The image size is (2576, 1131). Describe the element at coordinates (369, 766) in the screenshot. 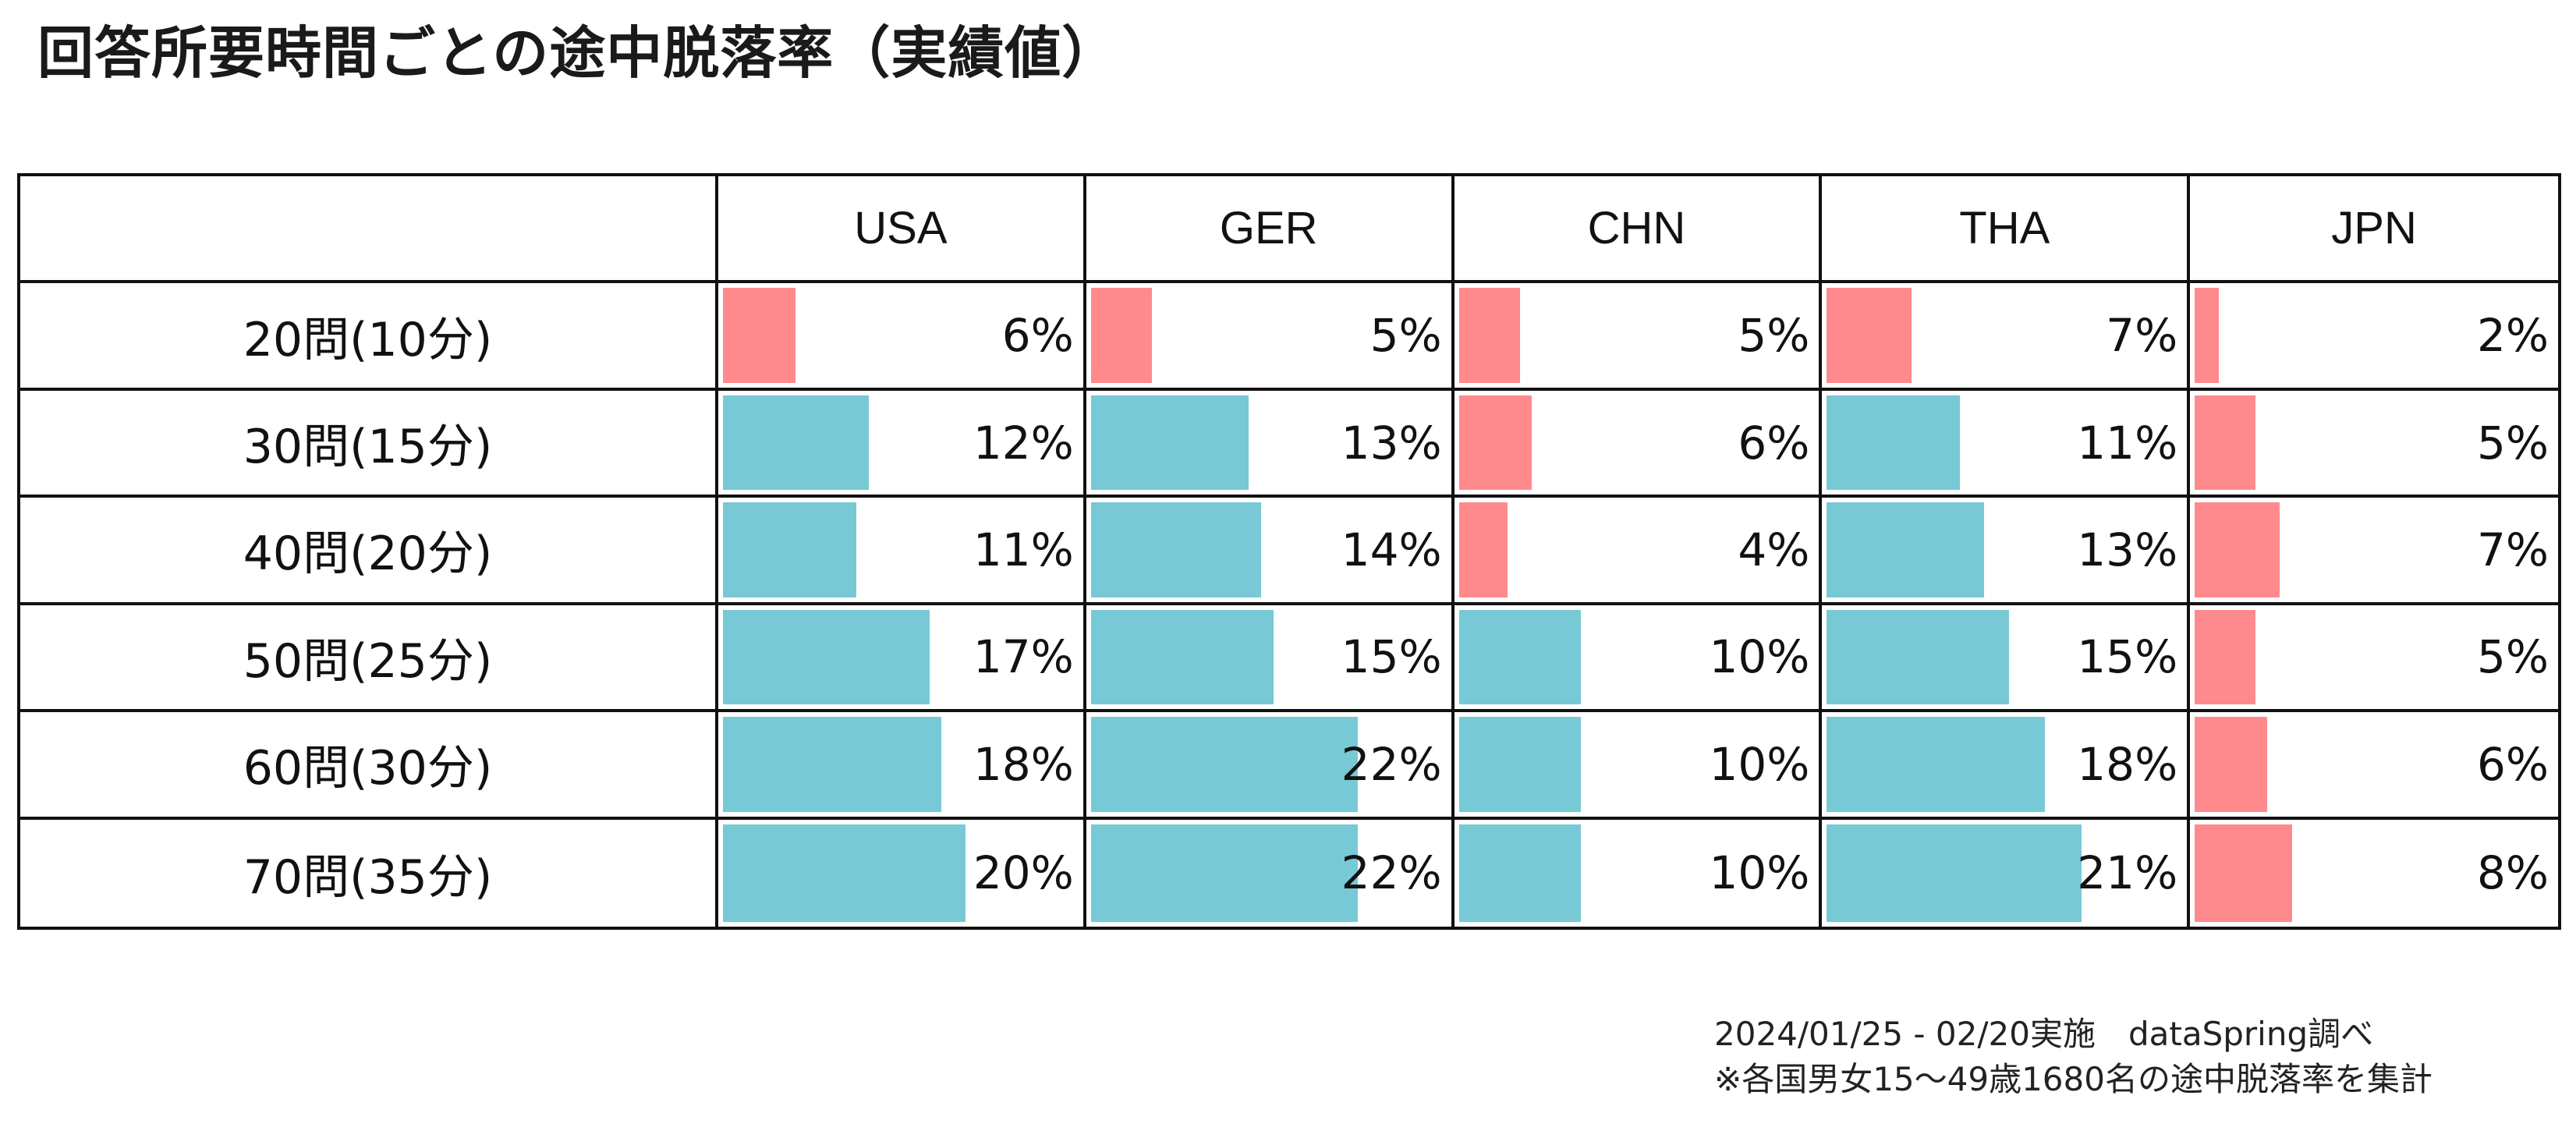

I see `row-label: 60問(30分)` at that location.